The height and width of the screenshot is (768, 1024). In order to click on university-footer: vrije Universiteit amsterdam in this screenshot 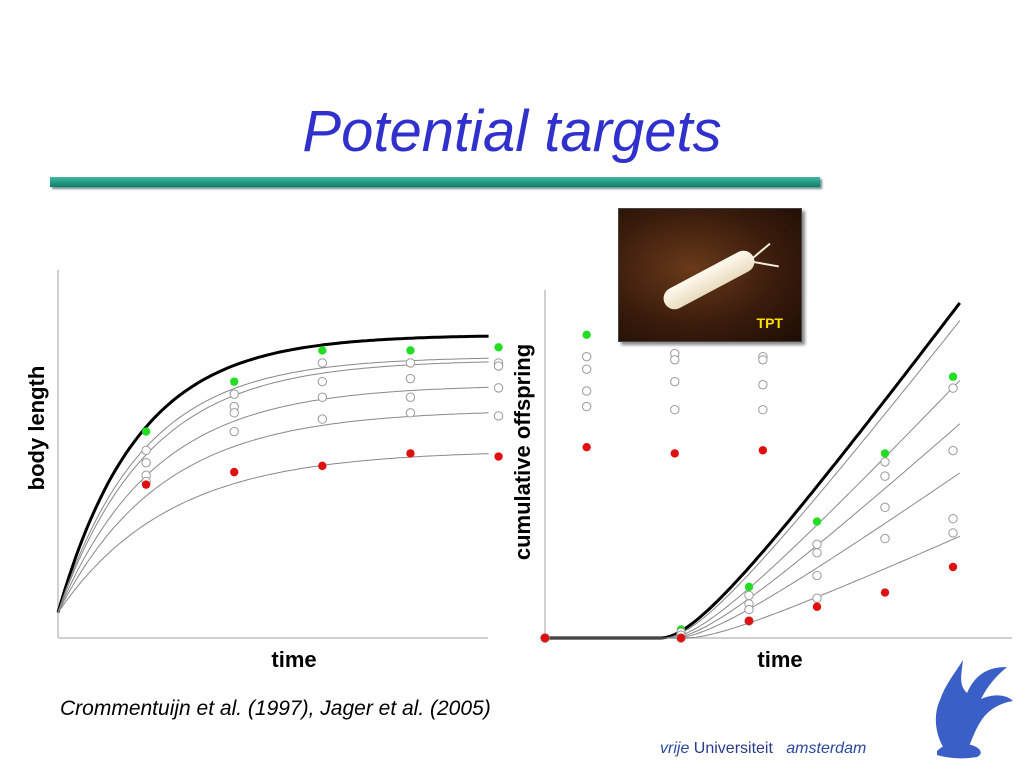, I will do `click(763, 749)`.